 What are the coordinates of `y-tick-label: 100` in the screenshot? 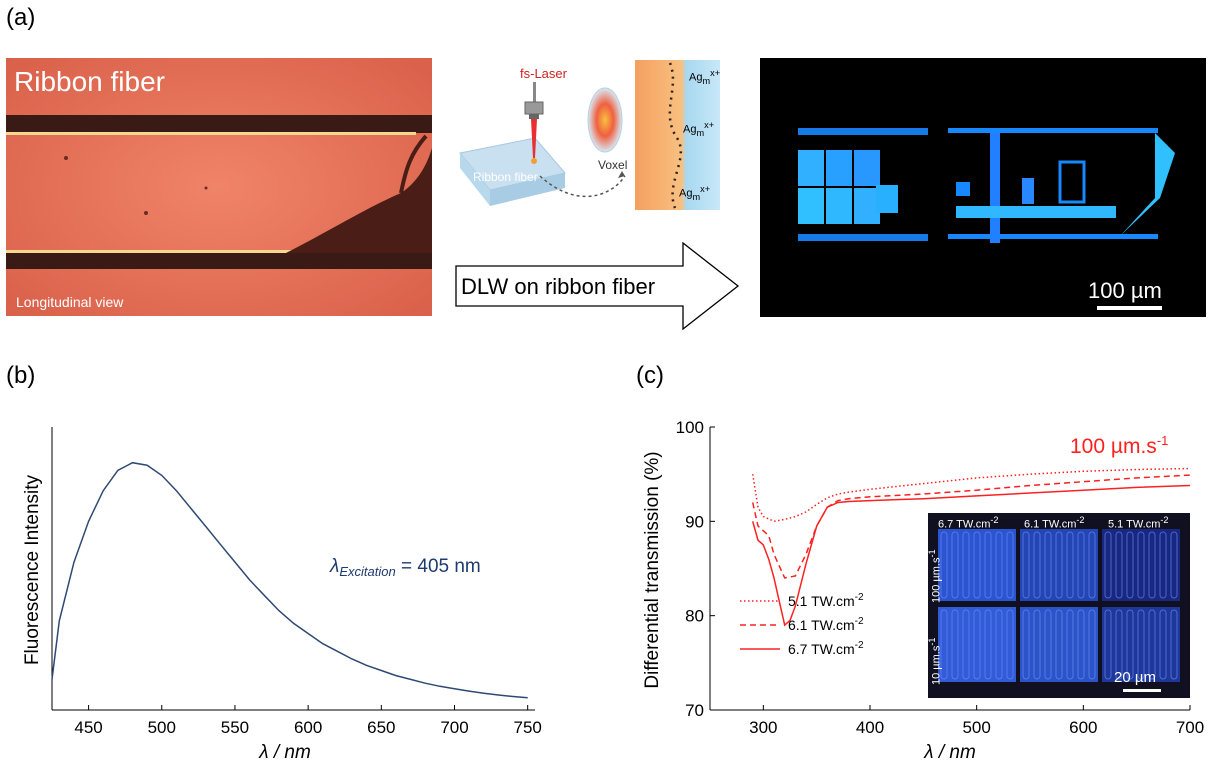 It's located at (690, 427).